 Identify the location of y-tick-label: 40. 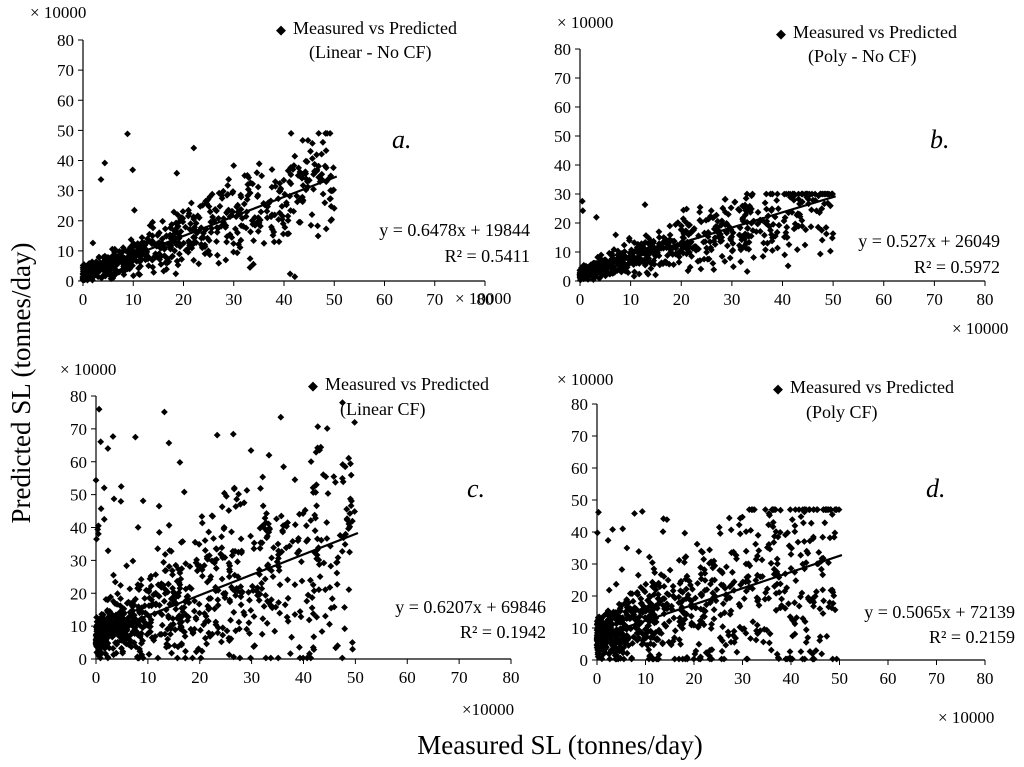
(65, 161).